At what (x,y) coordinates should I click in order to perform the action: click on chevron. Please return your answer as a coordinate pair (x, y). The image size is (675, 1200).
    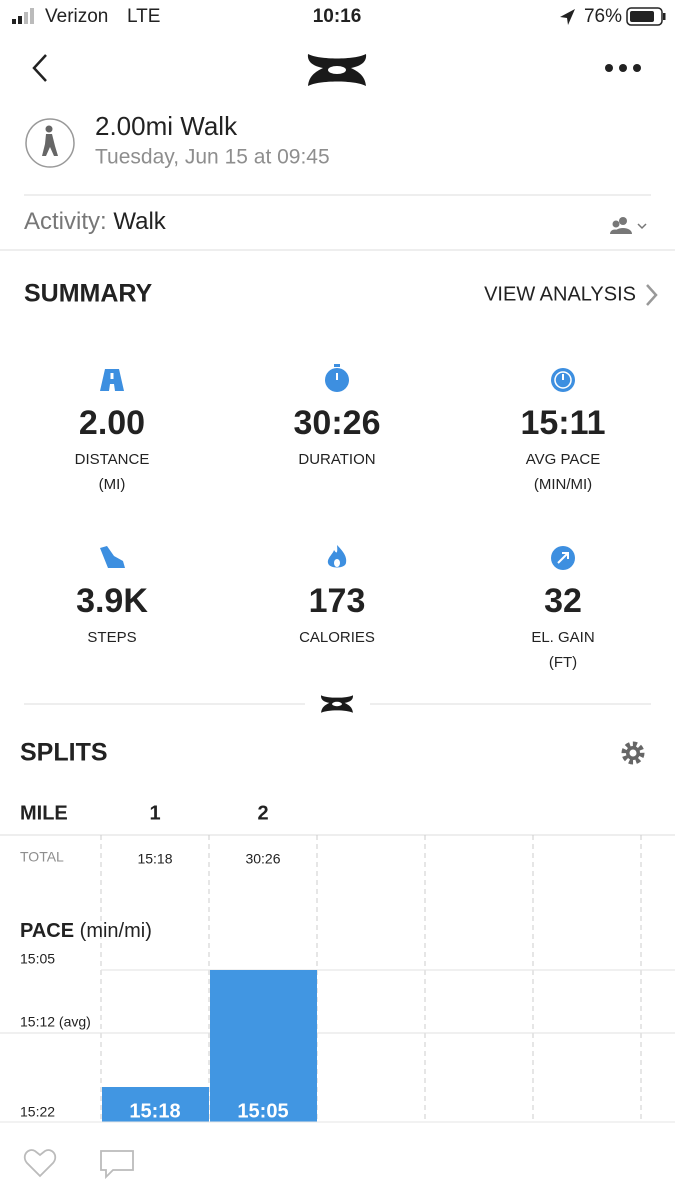
    Looking at the image, I should click on (652, 295).